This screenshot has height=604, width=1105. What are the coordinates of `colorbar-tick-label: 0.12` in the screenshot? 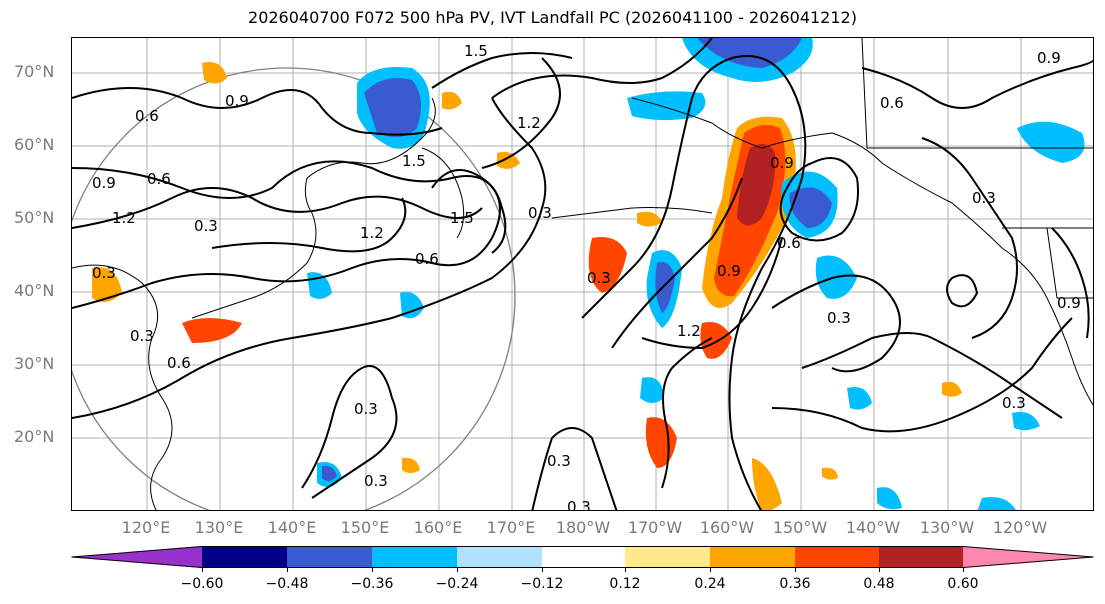 It's located at (625, 584).